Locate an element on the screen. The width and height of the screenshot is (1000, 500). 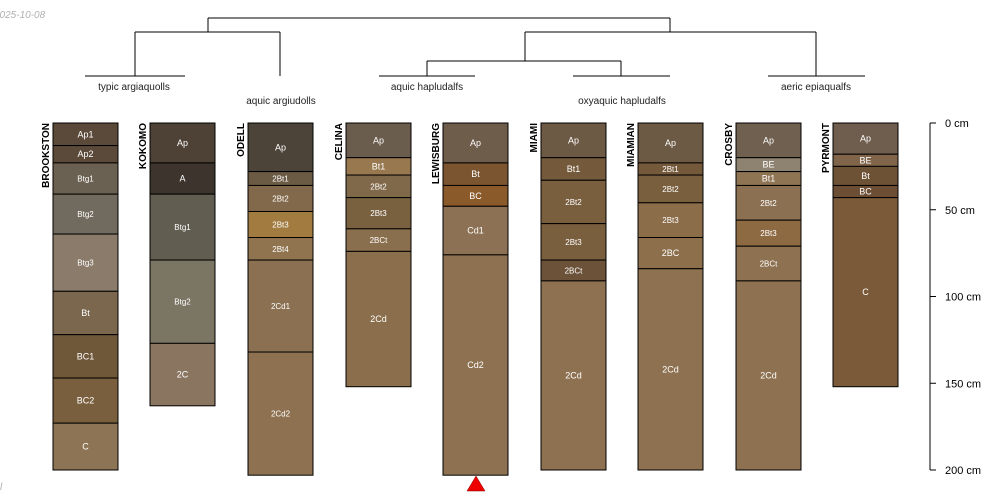
horizon-bc1 is located at coordinates (85, 356).